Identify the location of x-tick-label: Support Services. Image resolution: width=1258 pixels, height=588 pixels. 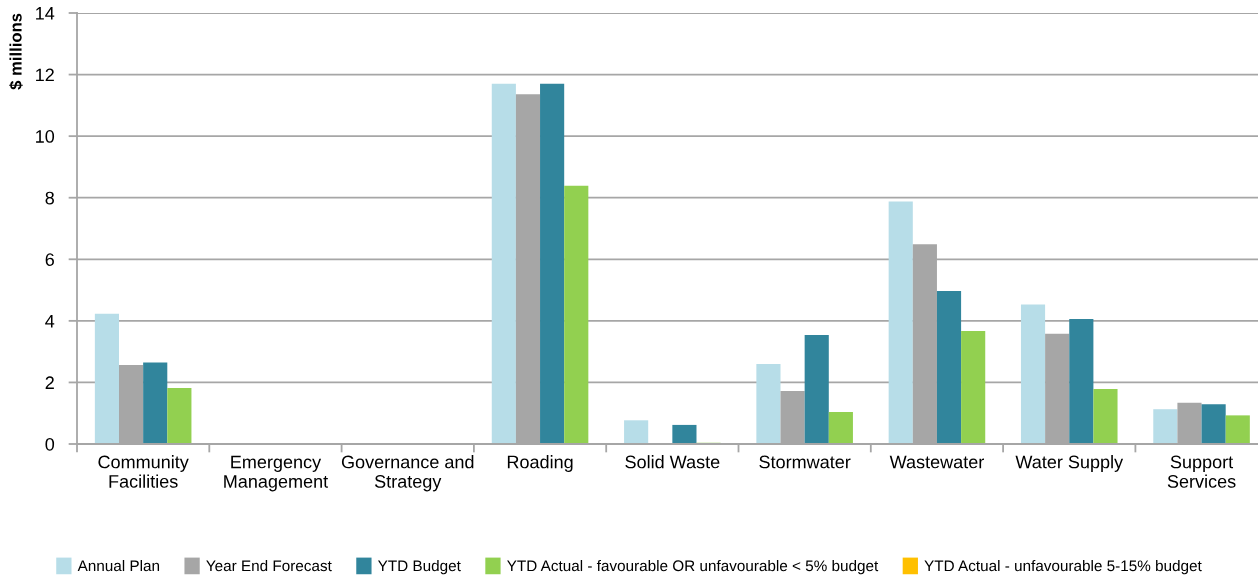
(1201, 471).